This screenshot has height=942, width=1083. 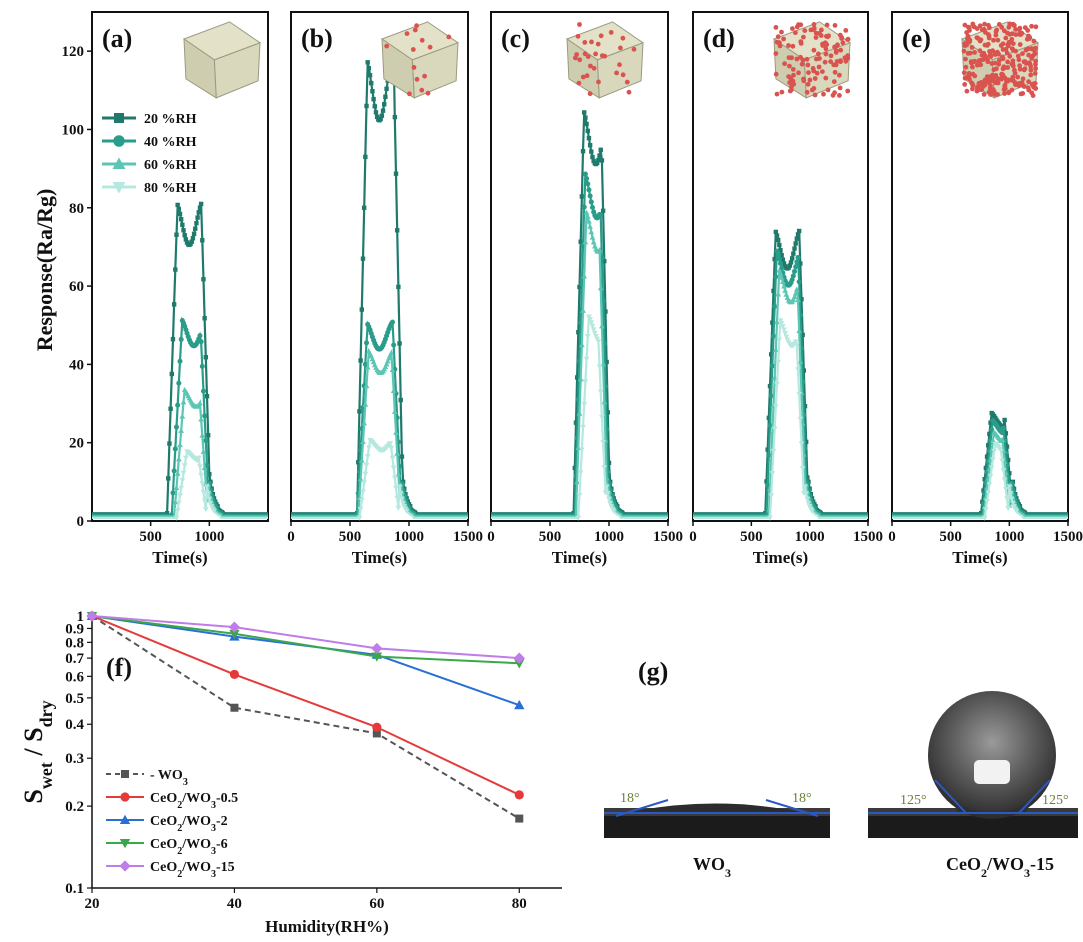 What do you see at coordinates (1068, 537) in the screenshot?
I see `x-tick-label: 1500` at bounding box center [1068, 537].